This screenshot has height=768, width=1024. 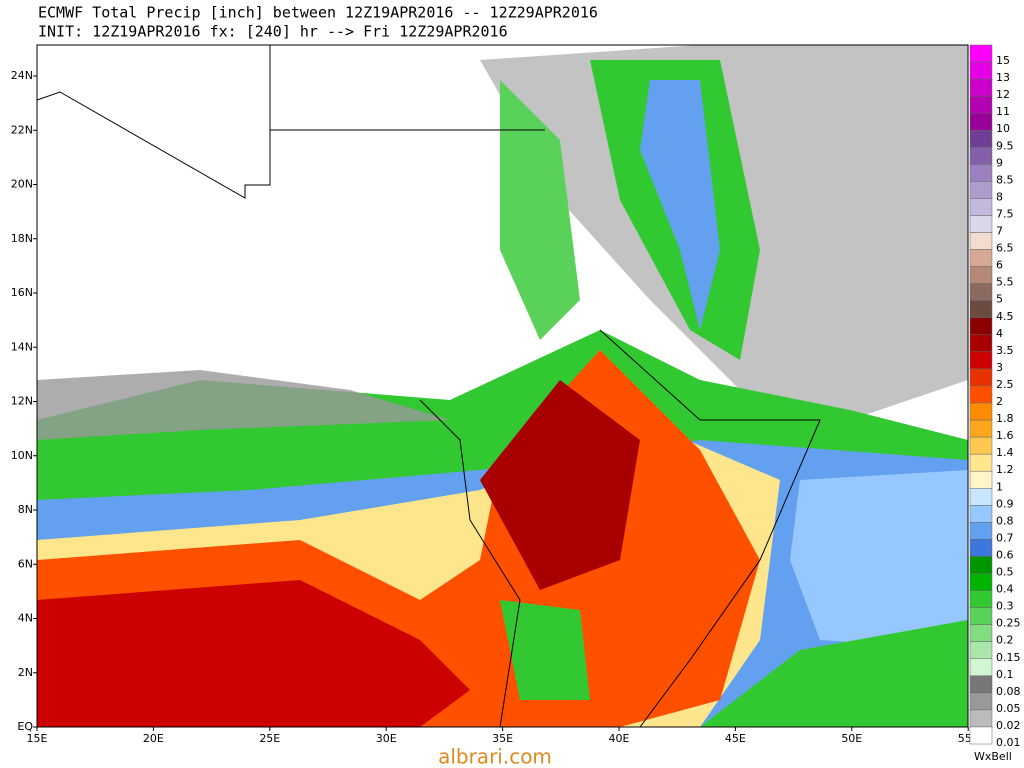 What do you see at coordinates (269, 738) in the screenshot?
I see `lon-label: 25E` at bounding box center [269, 738].